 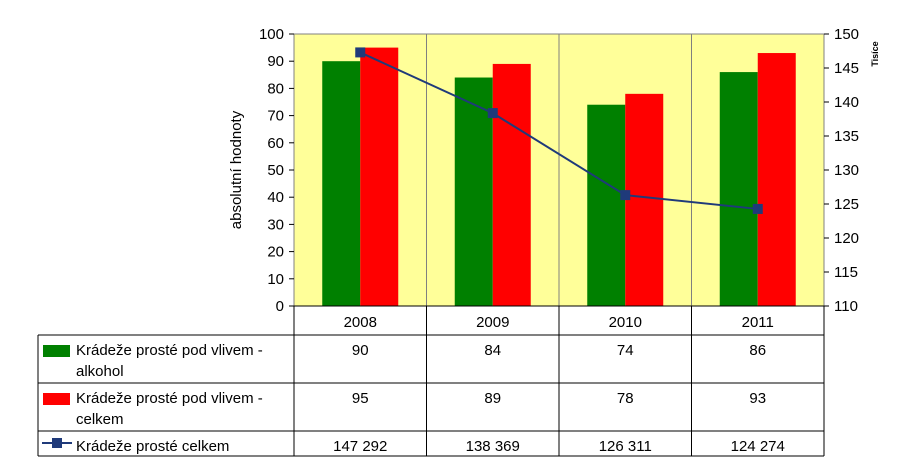 What do you see at coordinates (875, 53) in the screenshot?
I see `y2-axis-label: Tisíce` at bounding box center [875, 53].